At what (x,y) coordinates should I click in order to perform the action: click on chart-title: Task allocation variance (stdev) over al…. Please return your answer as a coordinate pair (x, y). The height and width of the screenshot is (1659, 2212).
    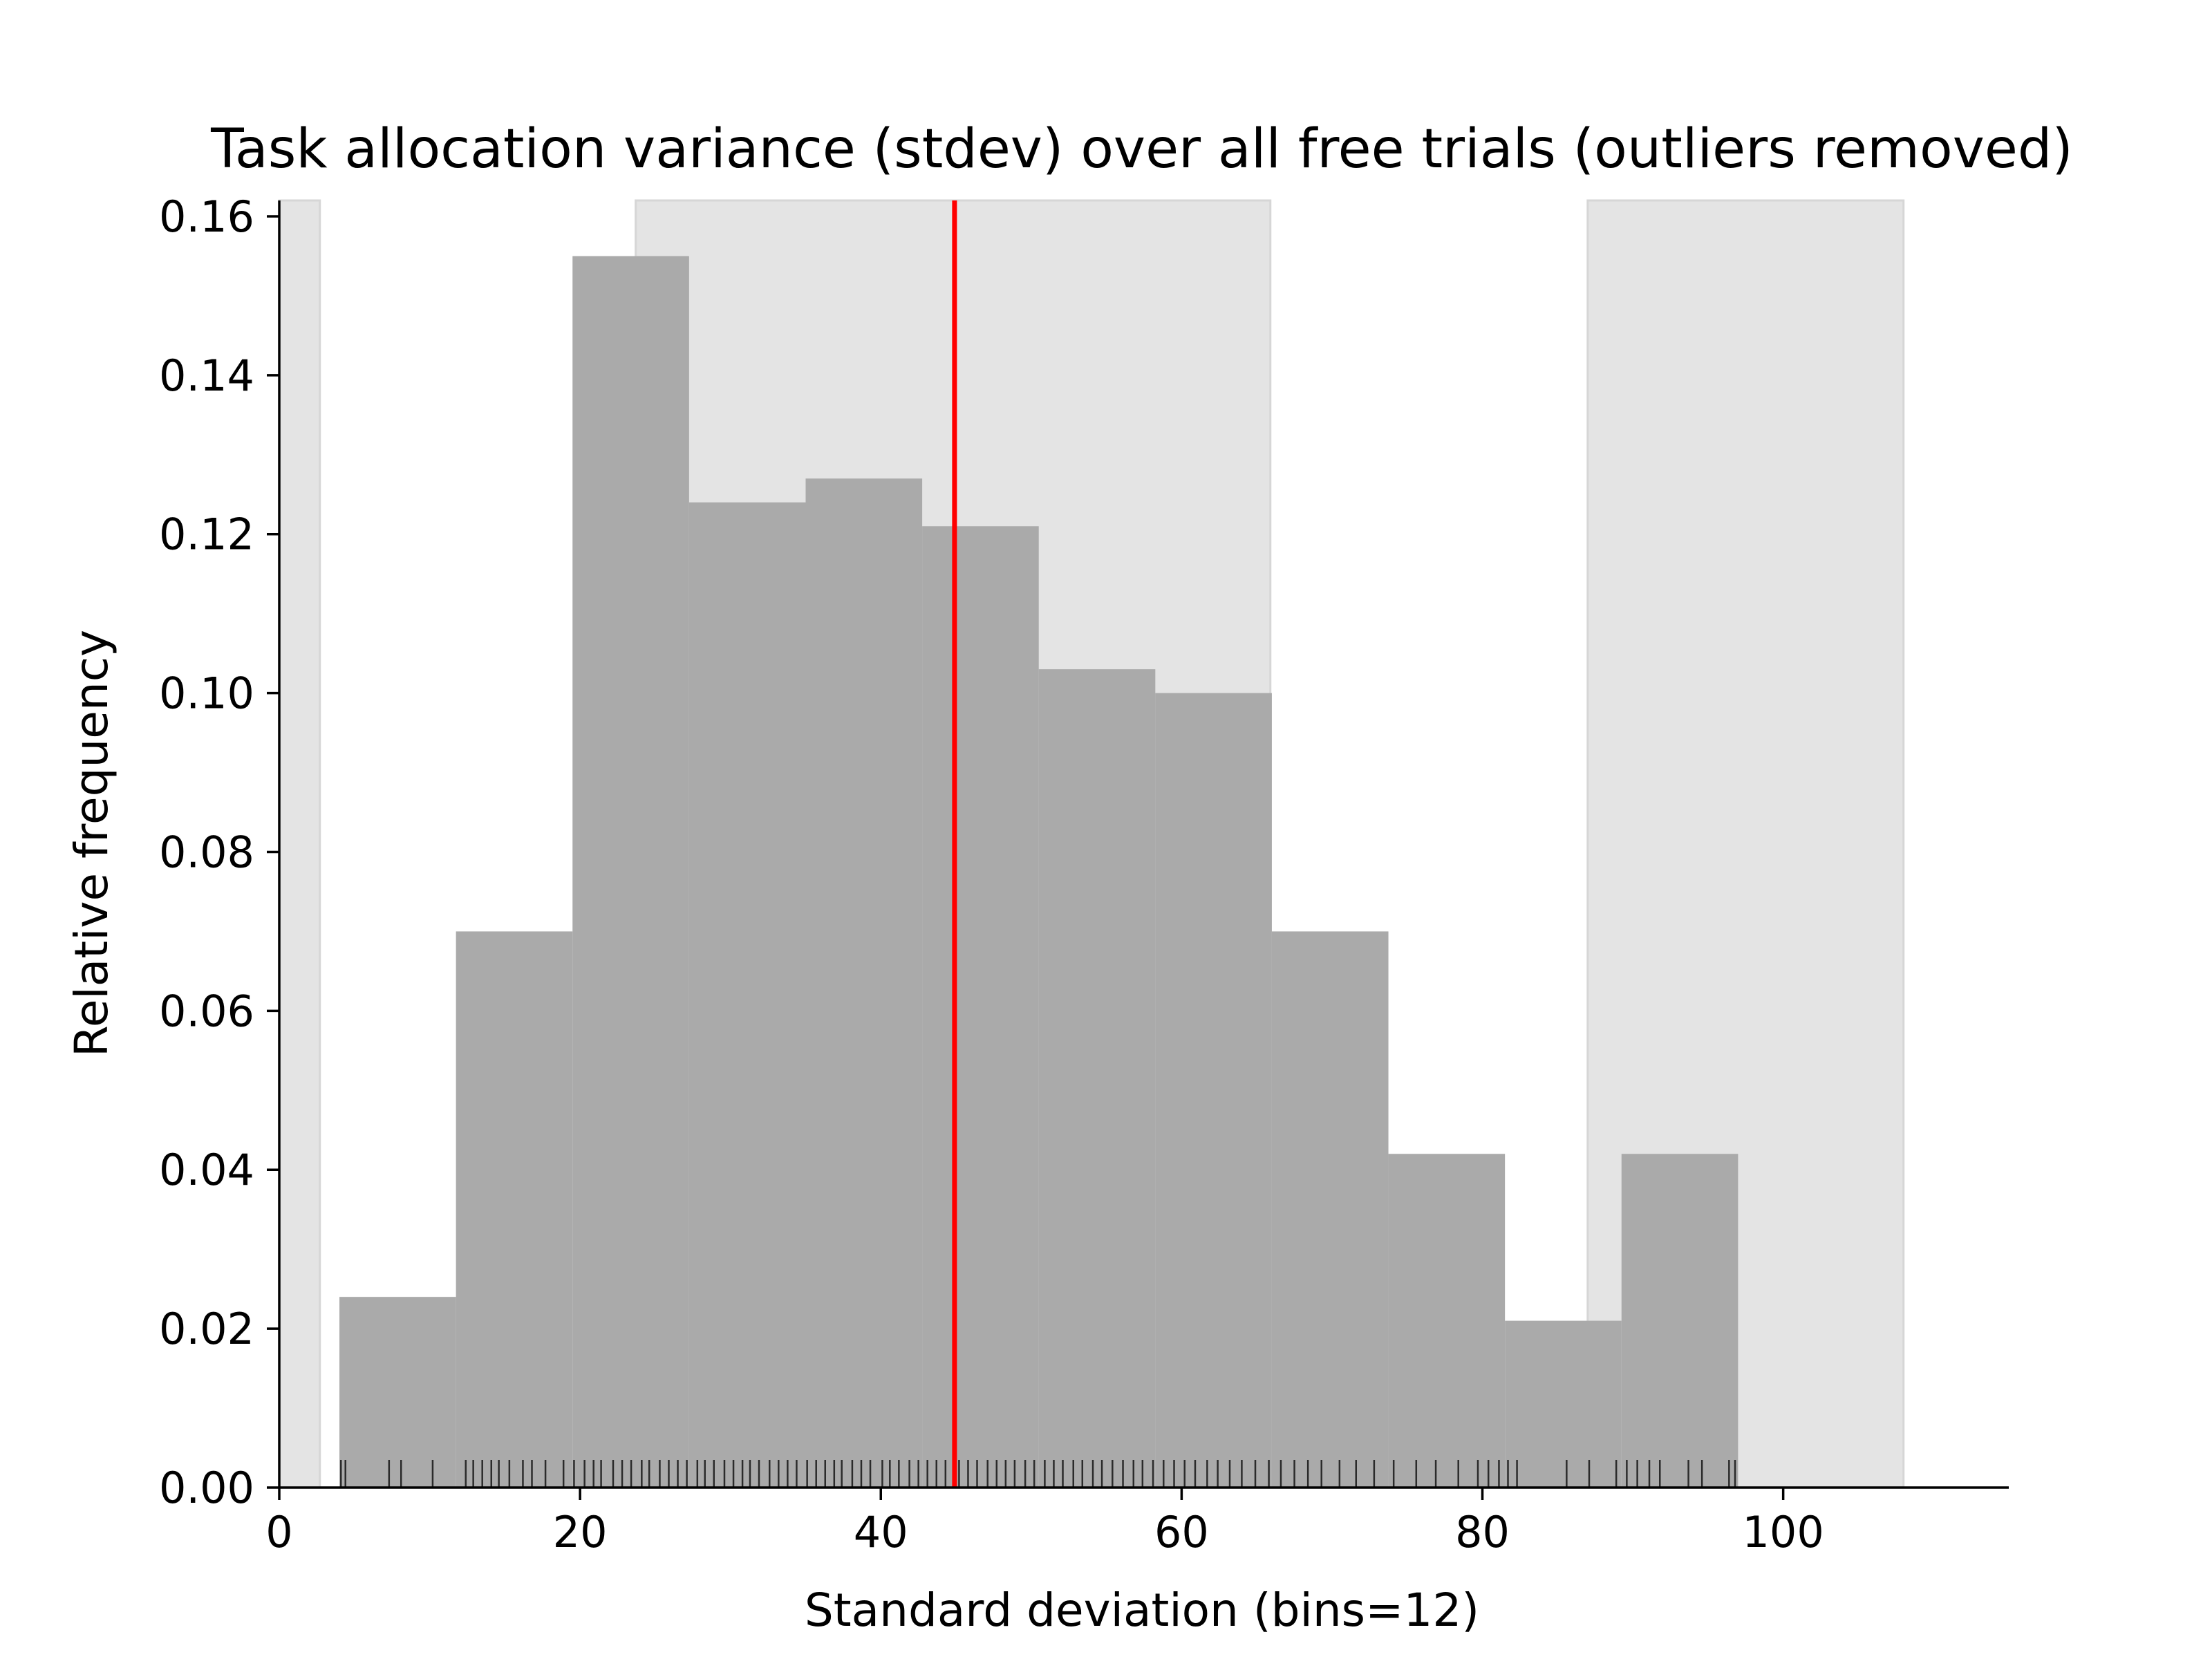
    Looking at the image, I should click on (1141, 149).